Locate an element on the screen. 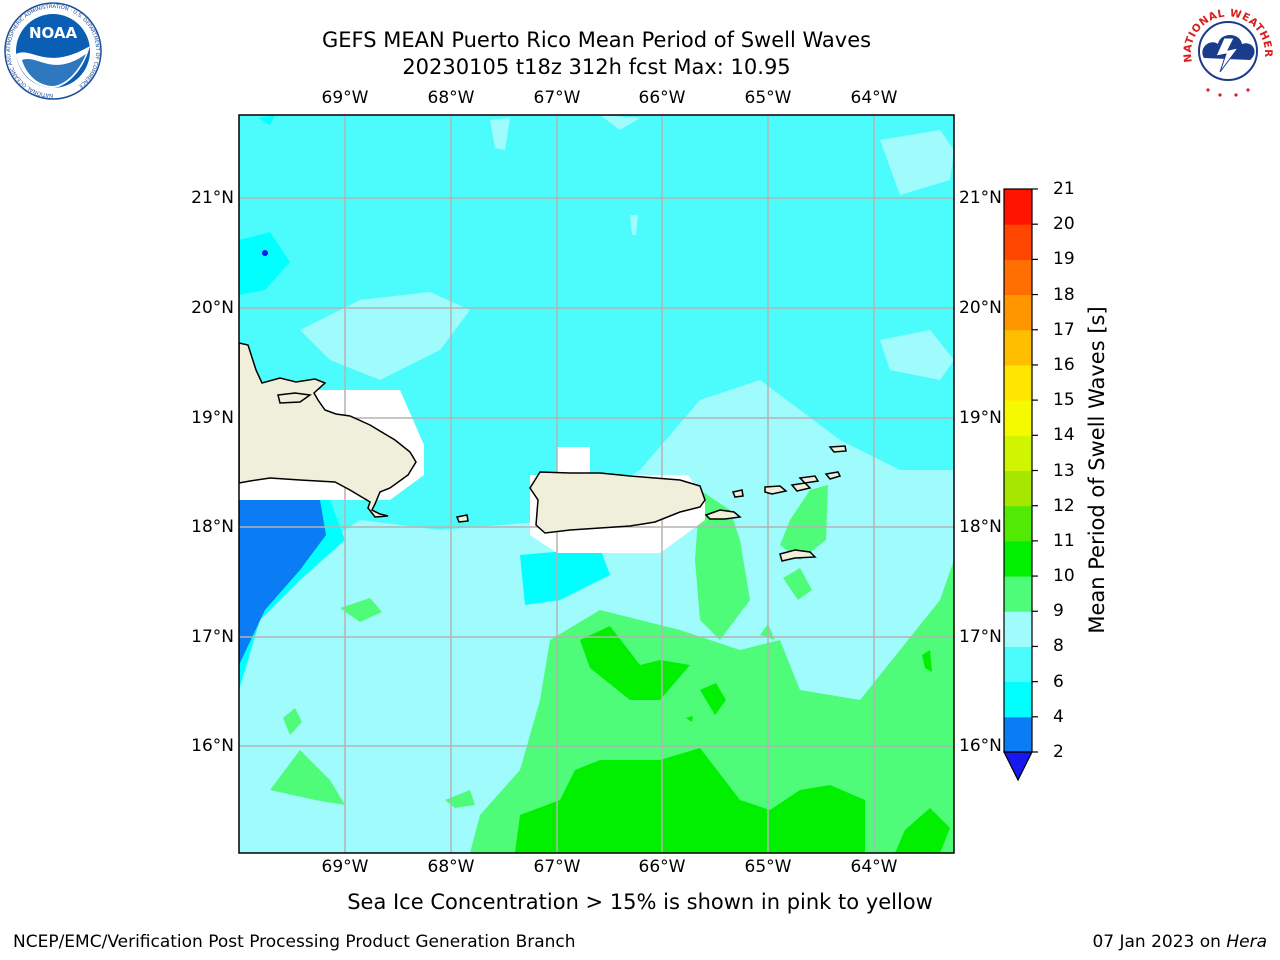 This screenshot has width=1280, height=960. colorbar-title: Mean Period of Swell Waves [s] is located at coordinates (1097, 470).